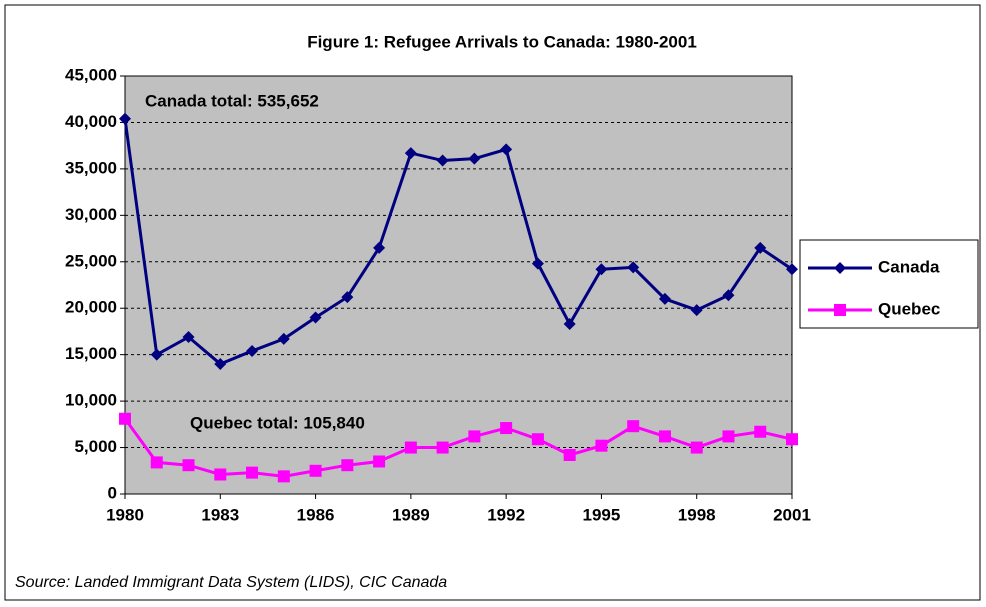 Image resolution: width=986 pixels, height=607 pixels. I want to click on y-tick-label: 35,000, so click(91, 167).